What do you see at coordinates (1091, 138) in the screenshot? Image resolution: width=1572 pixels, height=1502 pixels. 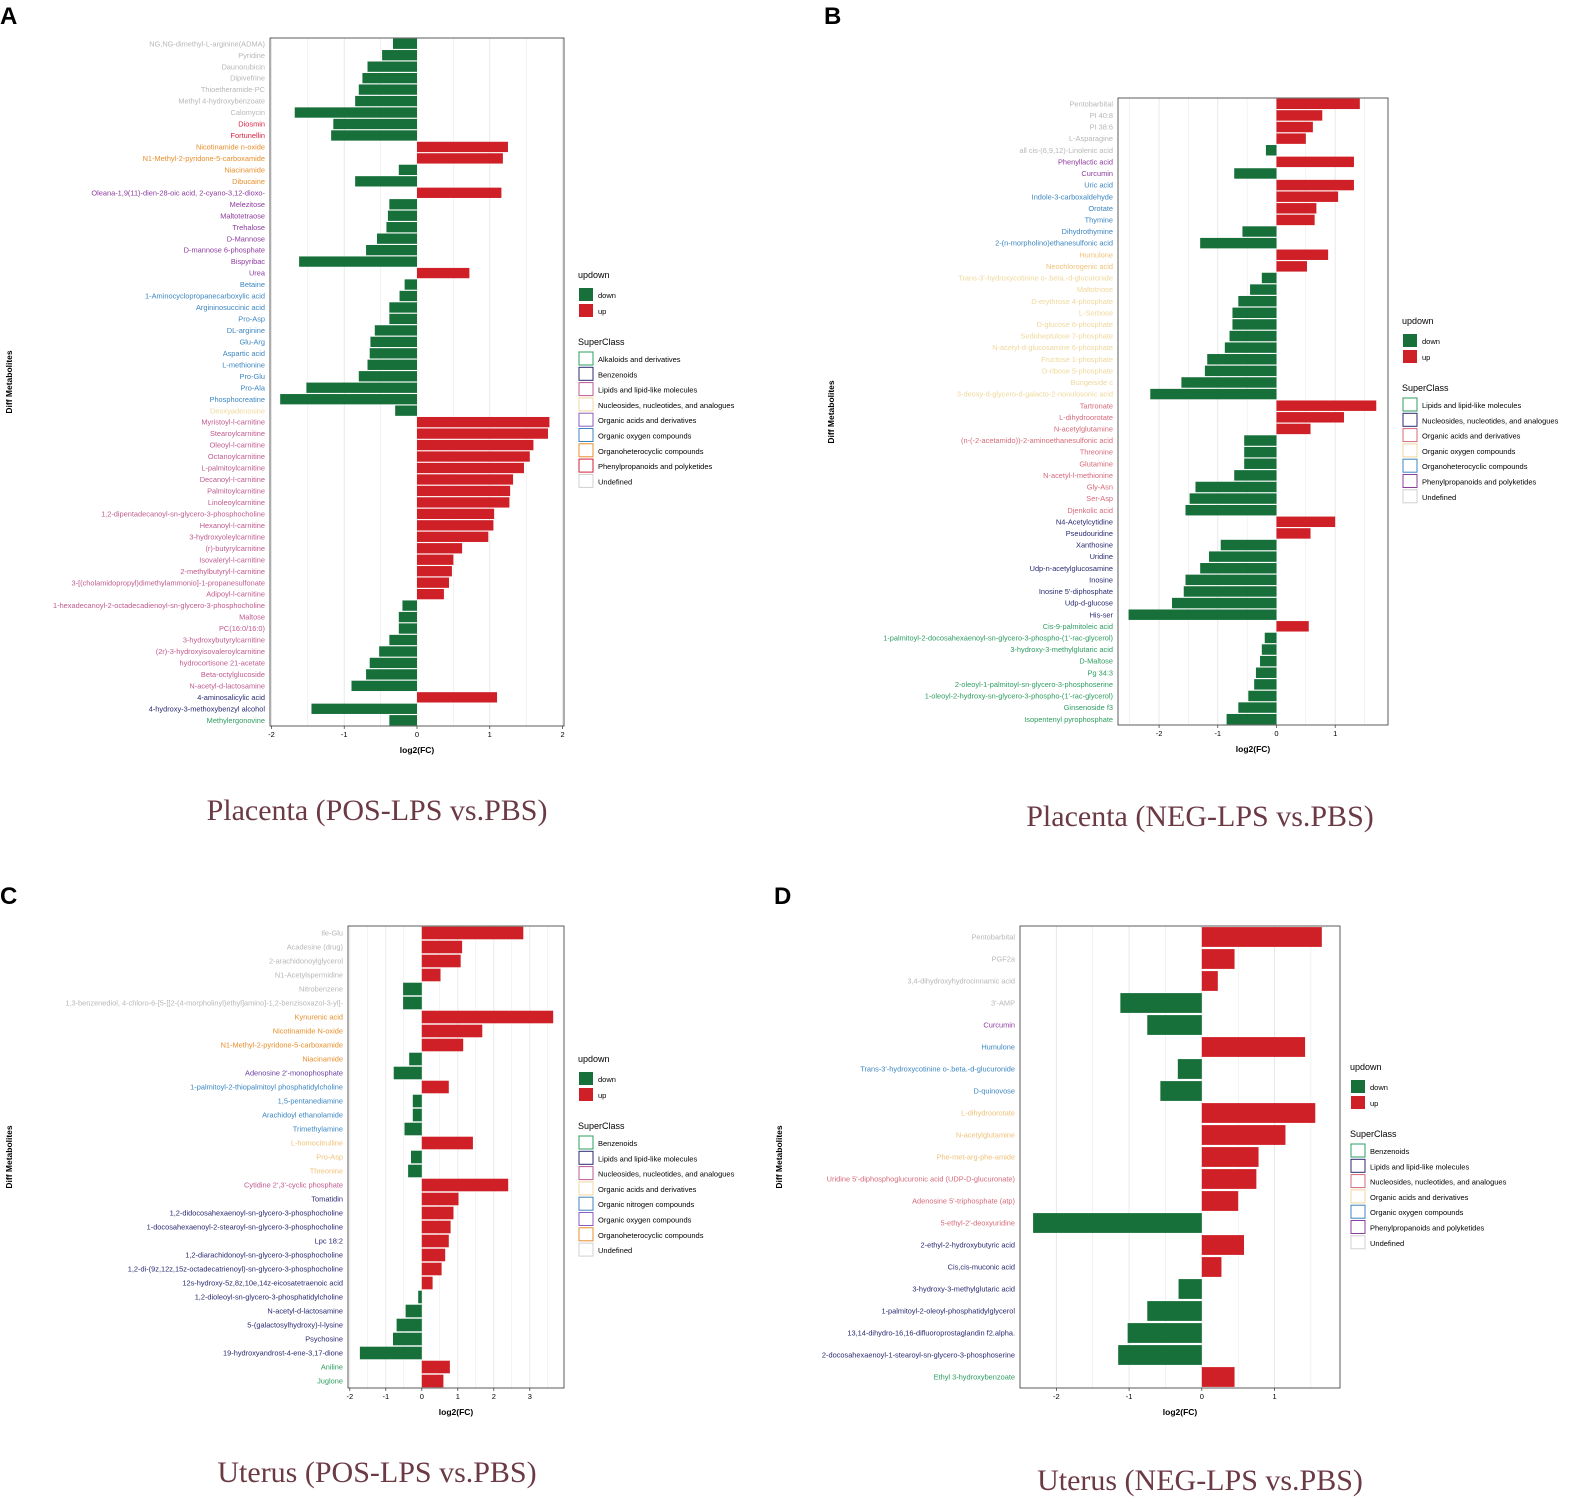 I see `metabolite-label: L-Asparagine` at bounding box center [1091, 138].